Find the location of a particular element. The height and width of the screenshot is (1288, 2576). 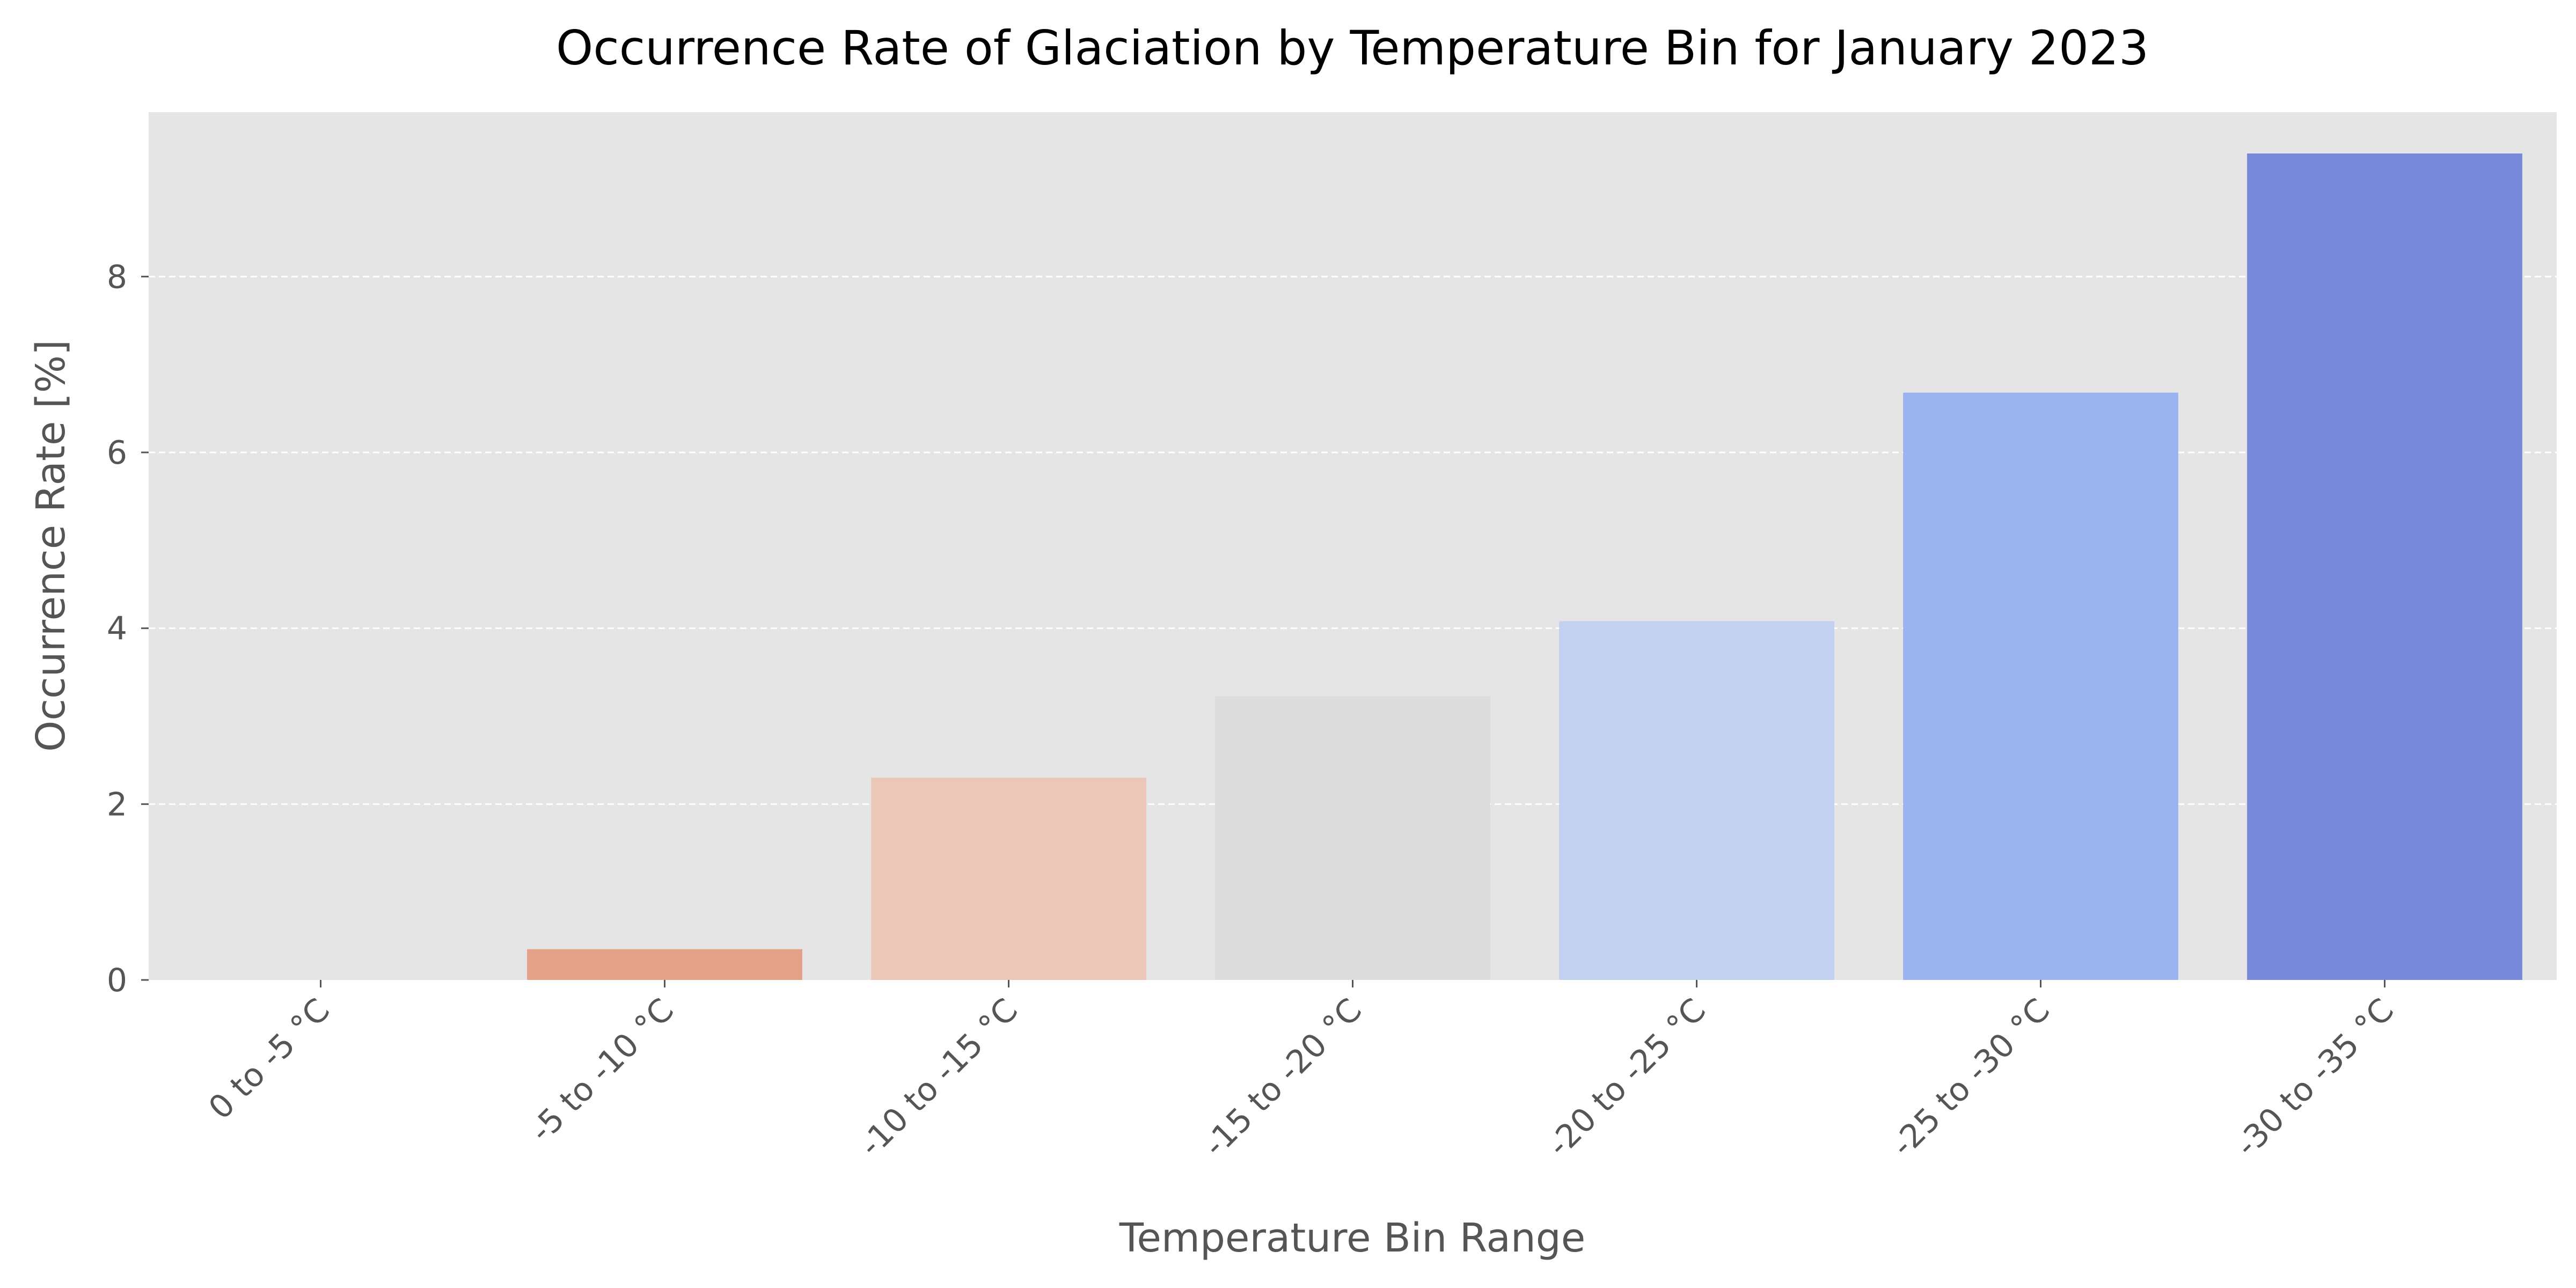

y-tick-label: 6 is located at coordinates (117, 453).